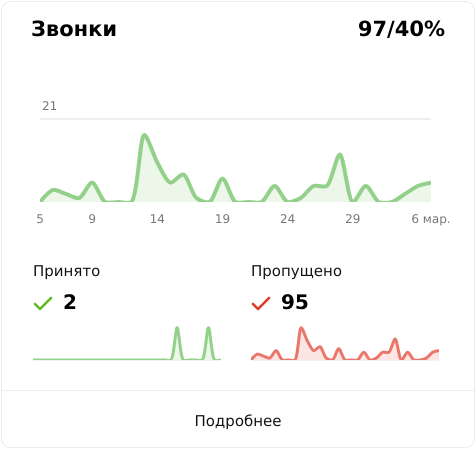 This screenshot has width=476, height=449. Describe the element at coordinates (431, 219) in the screenshot. I see `x-tick-label: 6 мар.` at that location.